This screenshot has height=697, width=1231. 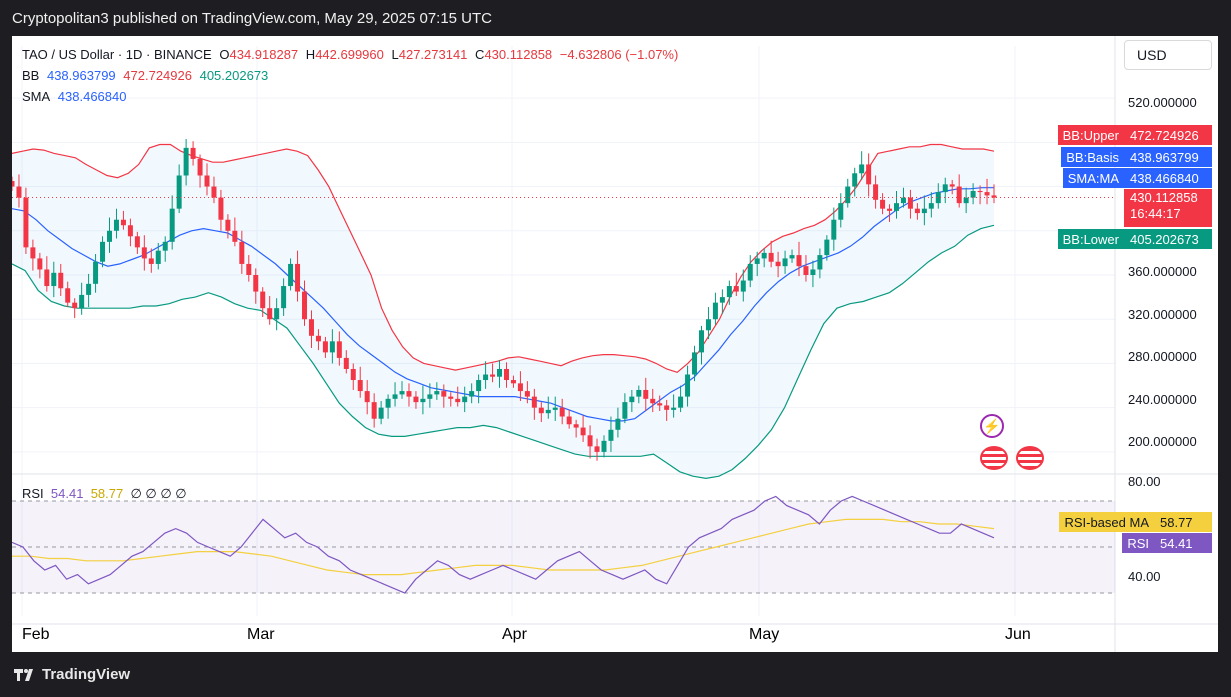 I want to click on sma-tag: SMA:MA 438.466840, so click(x=1137, y=178).